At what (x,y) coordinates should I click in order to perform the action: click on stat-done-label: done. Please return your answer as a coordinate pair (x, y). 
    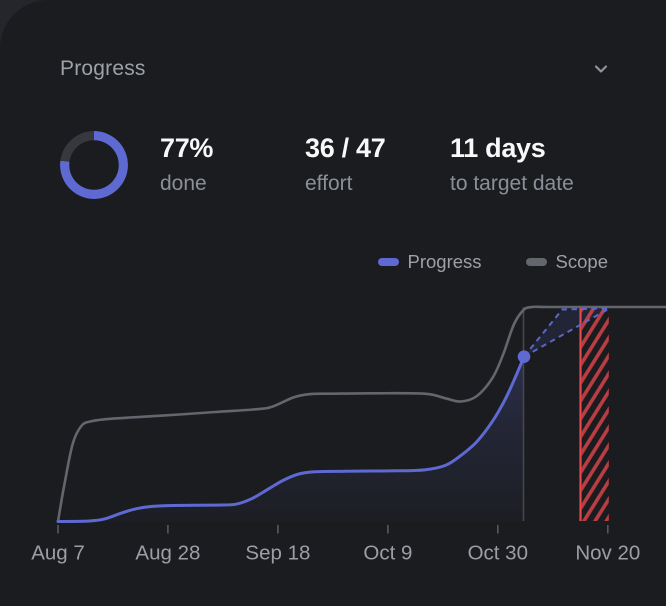
    Looking at the image, I should click on (183, 183).